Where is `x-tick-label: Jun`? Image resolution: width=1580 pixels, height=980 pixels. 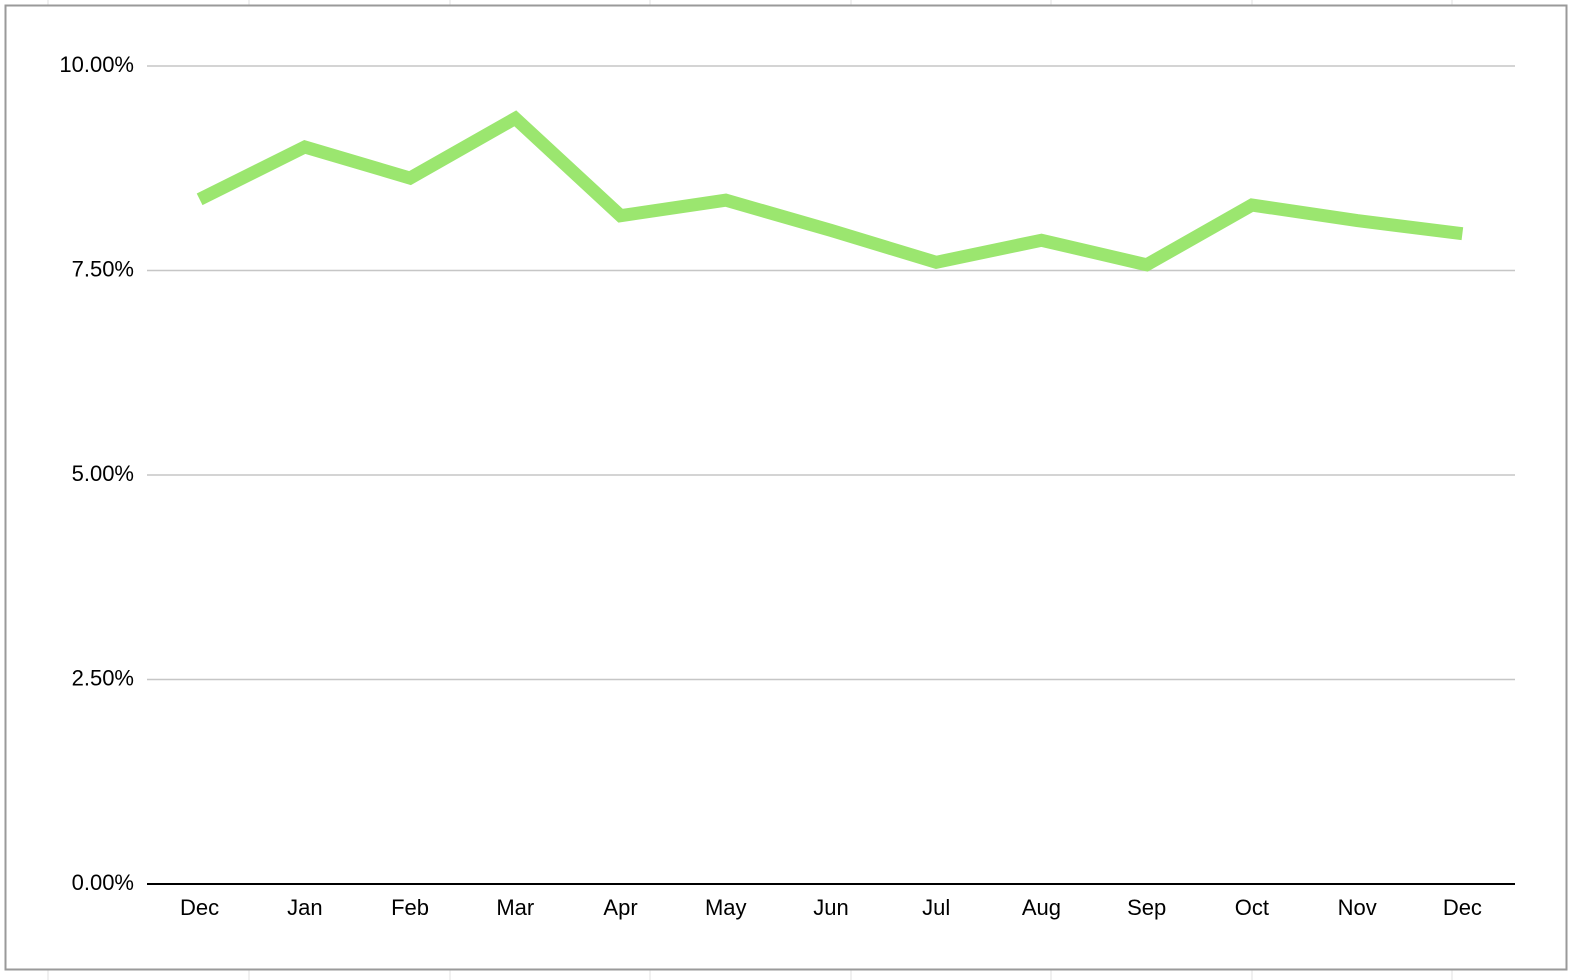 x-tick-label: Jun is located at coordinates (830, 907).